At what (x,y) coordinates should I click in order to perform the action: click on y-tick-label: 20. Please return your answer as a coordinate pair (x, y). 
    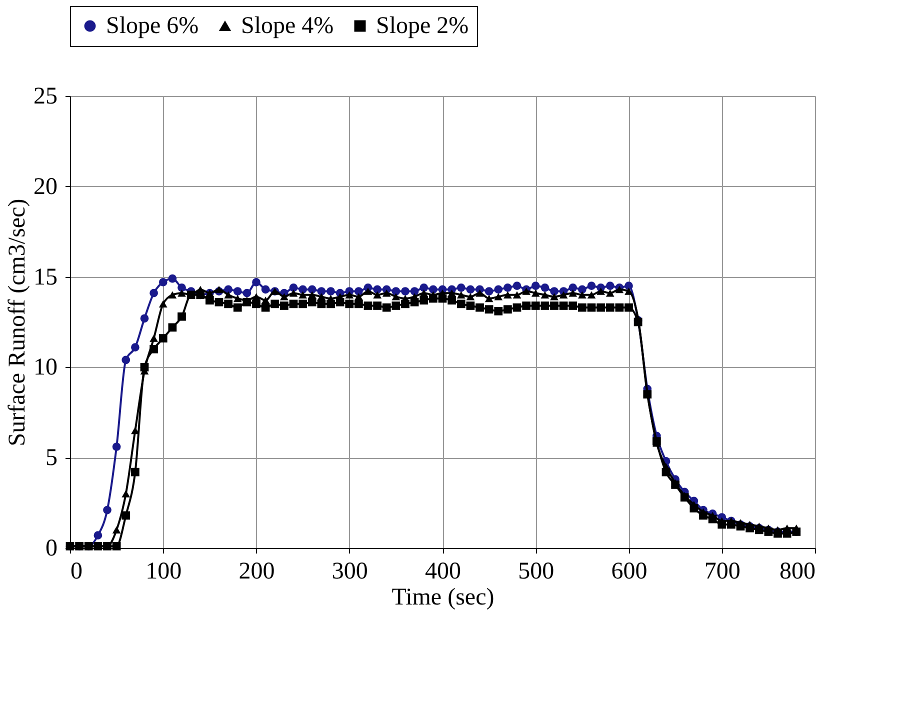
    Looking at the image, I should click on (46, 187).